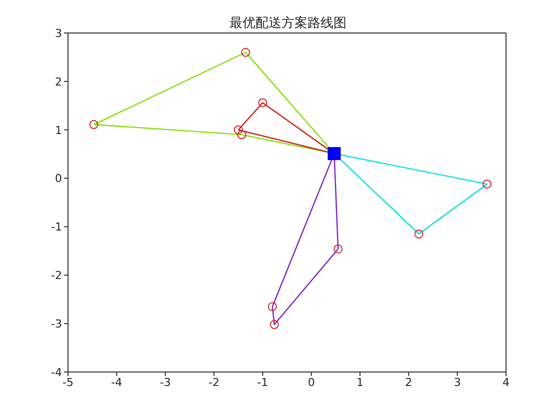 This screenshot has height=420, width=560. I want to click on y-tick-label: -3, so click(56, 323).